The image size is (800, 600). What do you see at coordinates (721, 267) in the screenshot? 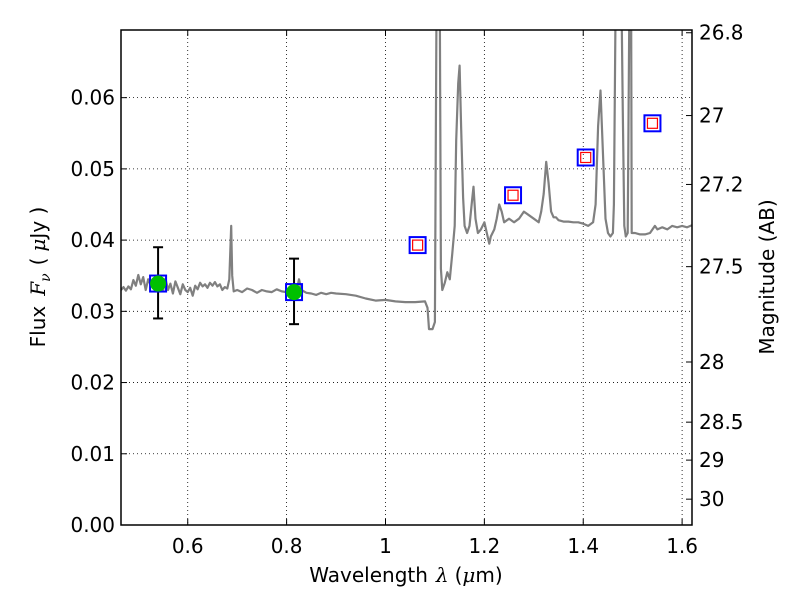
I see `y2-tick-label: 27.5` at bounding box center [721, 267].